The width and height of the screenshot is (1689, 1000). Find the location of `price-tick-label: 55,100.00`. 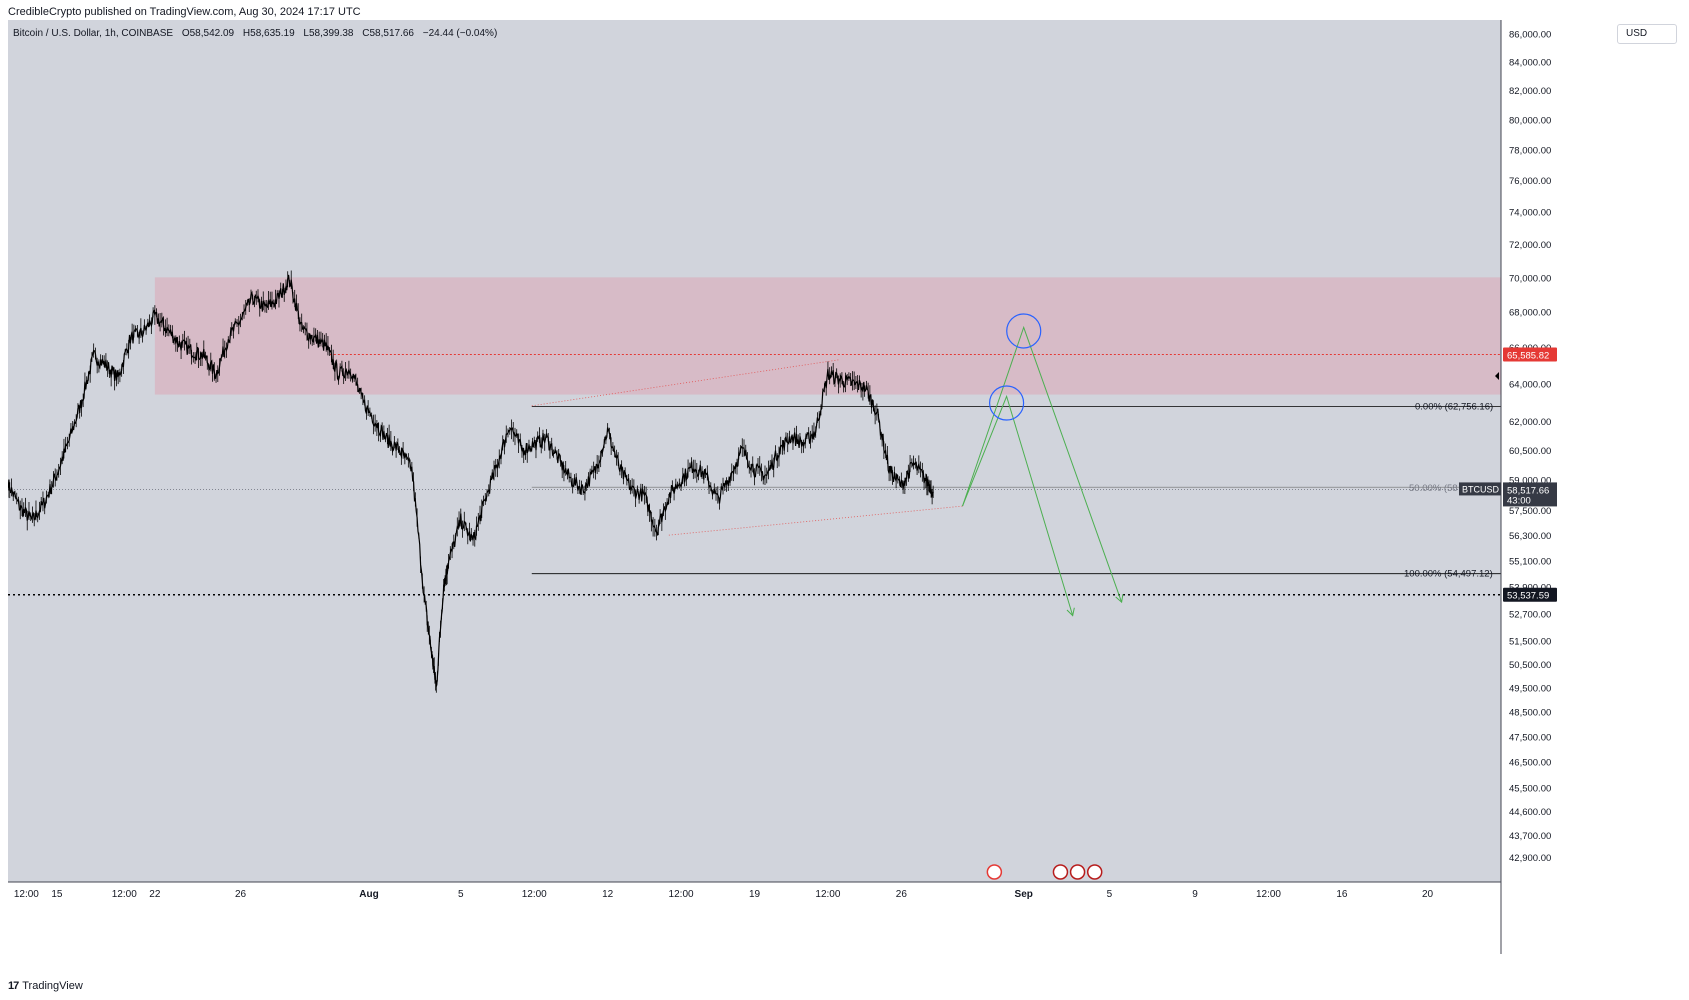

price-tick-label: 55,100.00 is located at coordinates (1530, 562).